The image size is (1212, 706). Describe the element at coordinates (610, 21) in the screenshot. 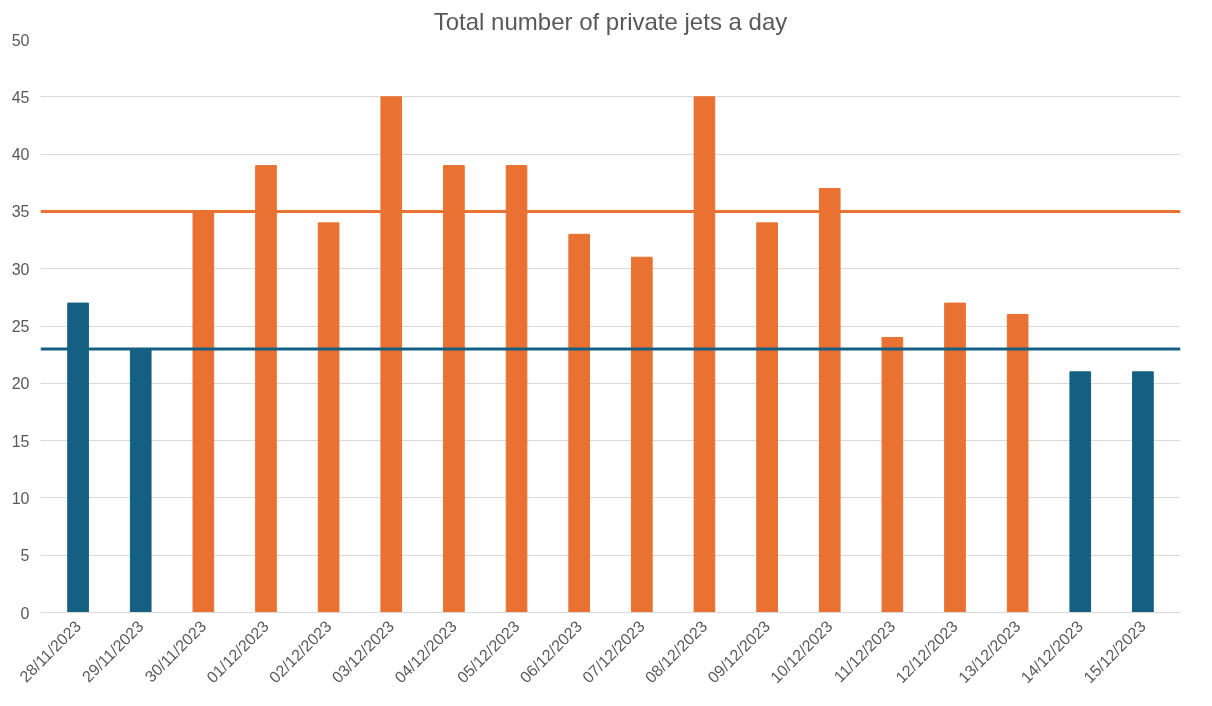

I see `chart-title: Total number of private jets a day` at that location.